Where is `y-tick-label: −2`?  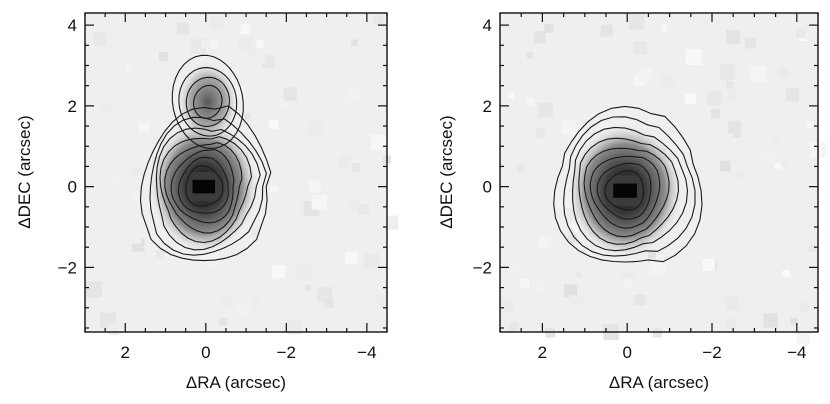 y-tick-label: −2 is located at coordinates (67, 267).